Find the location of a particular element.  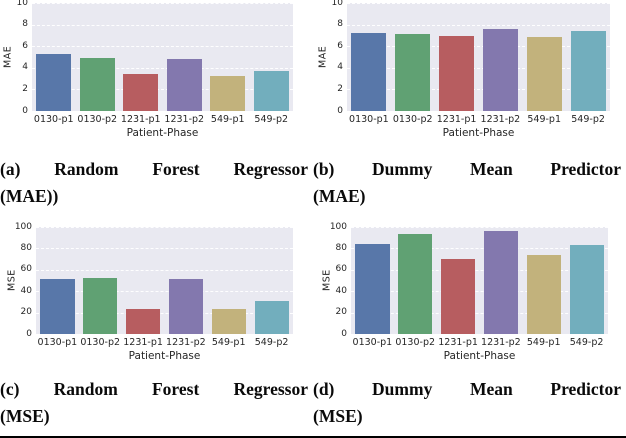

caption-b-line1: (b) Dummy Mean Predictor is located at coordinates (467, 169).